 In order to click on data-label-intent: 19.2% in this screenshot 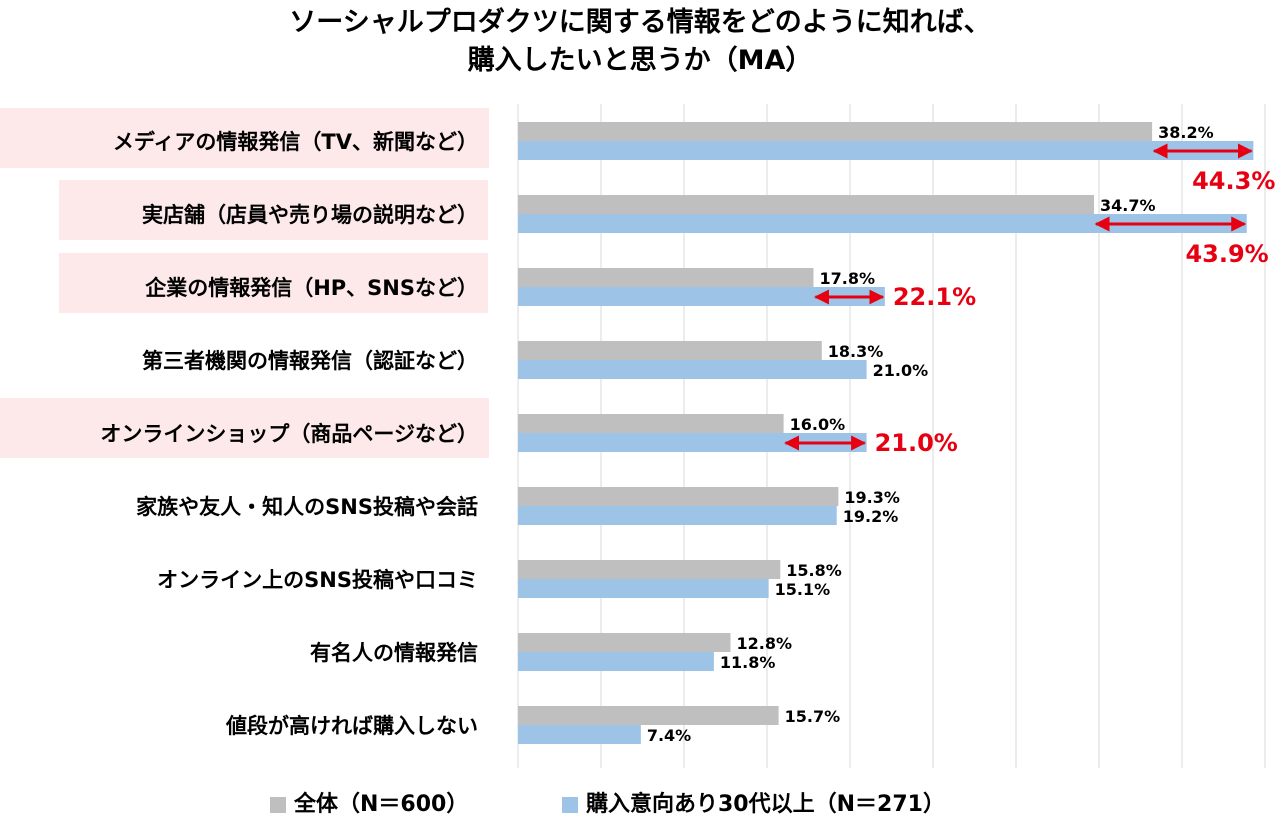, I will do `click(871, 516)`.